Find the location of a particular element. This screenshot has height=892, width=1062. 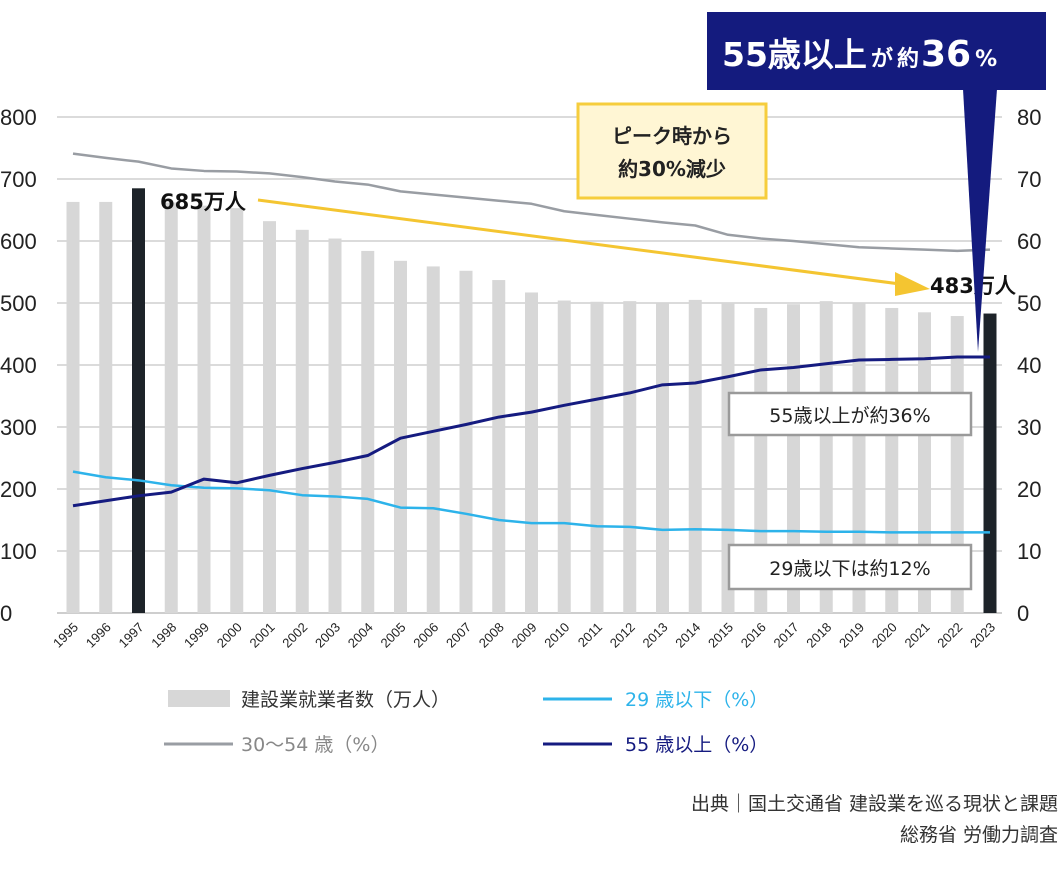

left-tick-label: 200 is located at coordinates (18, 489).